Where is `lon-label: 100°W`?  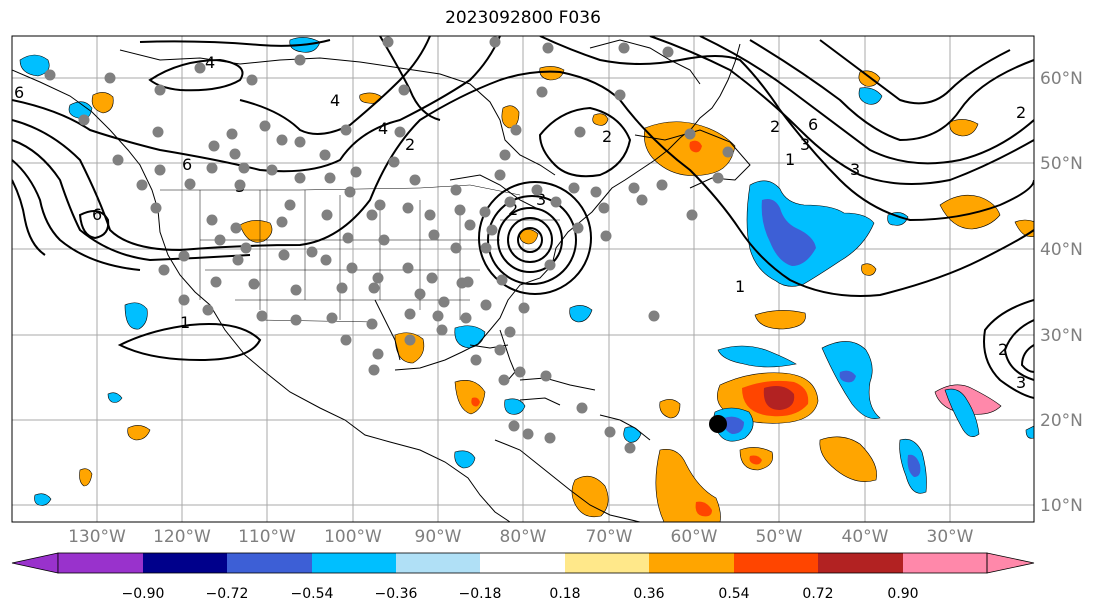
lon-label: 100°W is located at coordinates (353, 537).